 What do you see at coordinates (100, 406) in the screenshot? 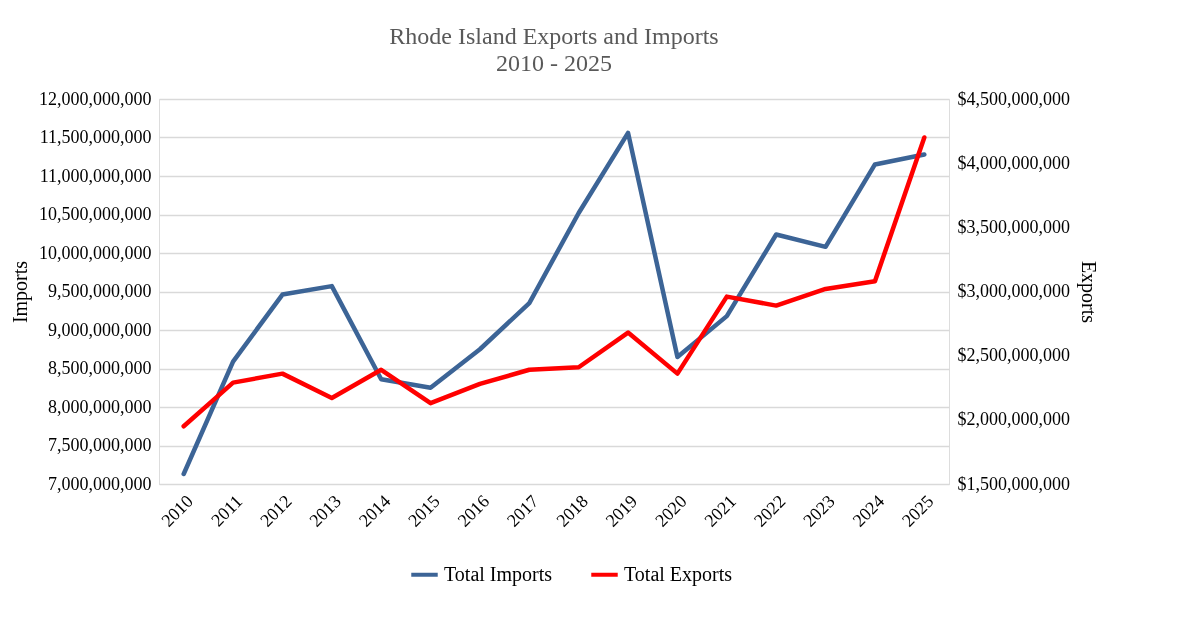
I see `y-tick-label: 8,000,000,000` at bounding box center [100, 406].